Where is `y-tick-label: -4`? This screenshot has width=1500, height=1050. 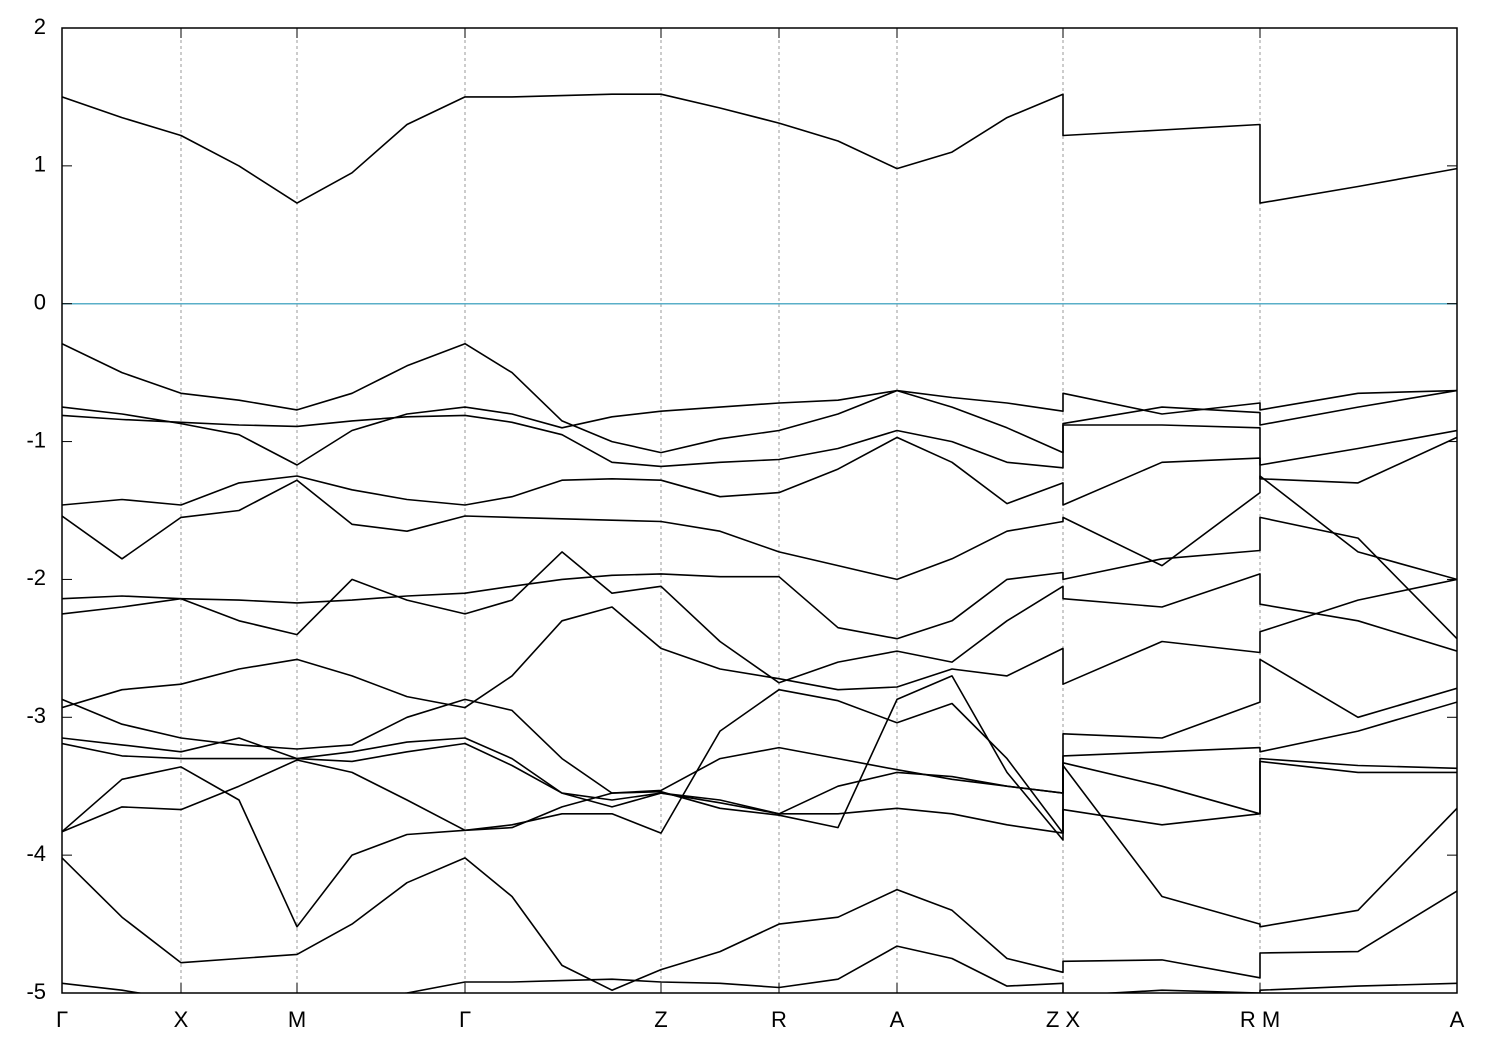 y-tick-label: -4 is located at coordinates (36, 853).